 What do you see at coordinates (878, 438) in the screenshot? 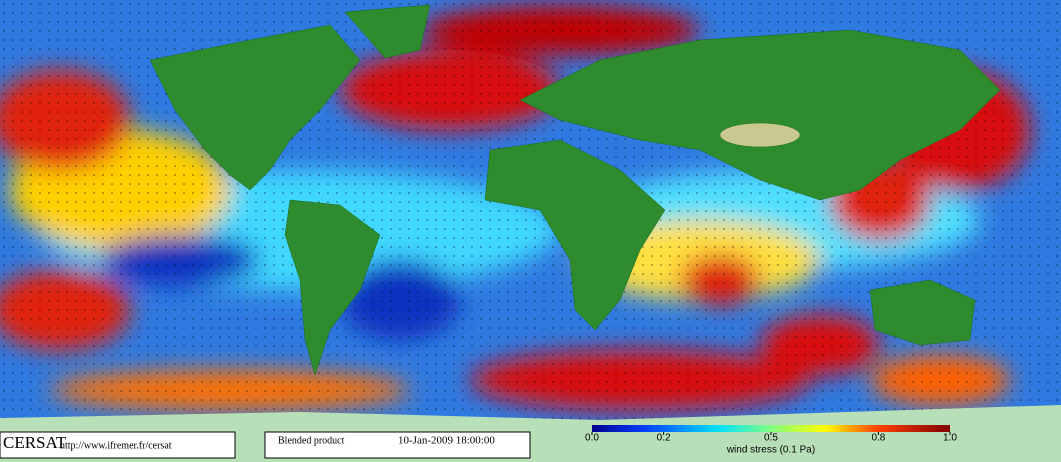
I see `colorbar-tick-label: 0.8` at bounding box center [878, 438].